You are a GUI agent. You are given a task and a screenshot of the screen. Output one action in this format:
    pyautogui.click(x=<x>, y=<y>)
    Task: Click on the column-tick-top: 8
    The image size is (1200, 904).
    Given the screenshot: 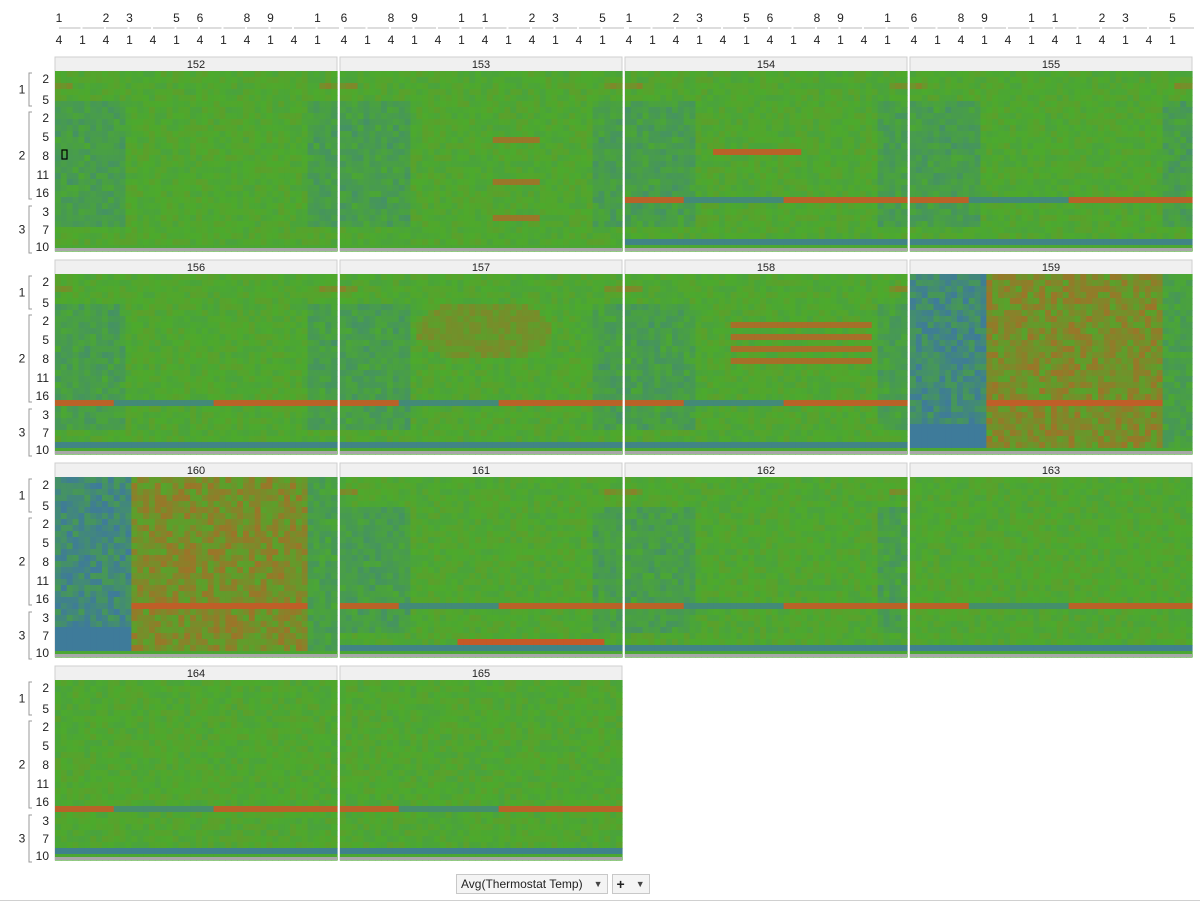 What is the action you would take?
    pyautogui.click(x=817, y=18)
    